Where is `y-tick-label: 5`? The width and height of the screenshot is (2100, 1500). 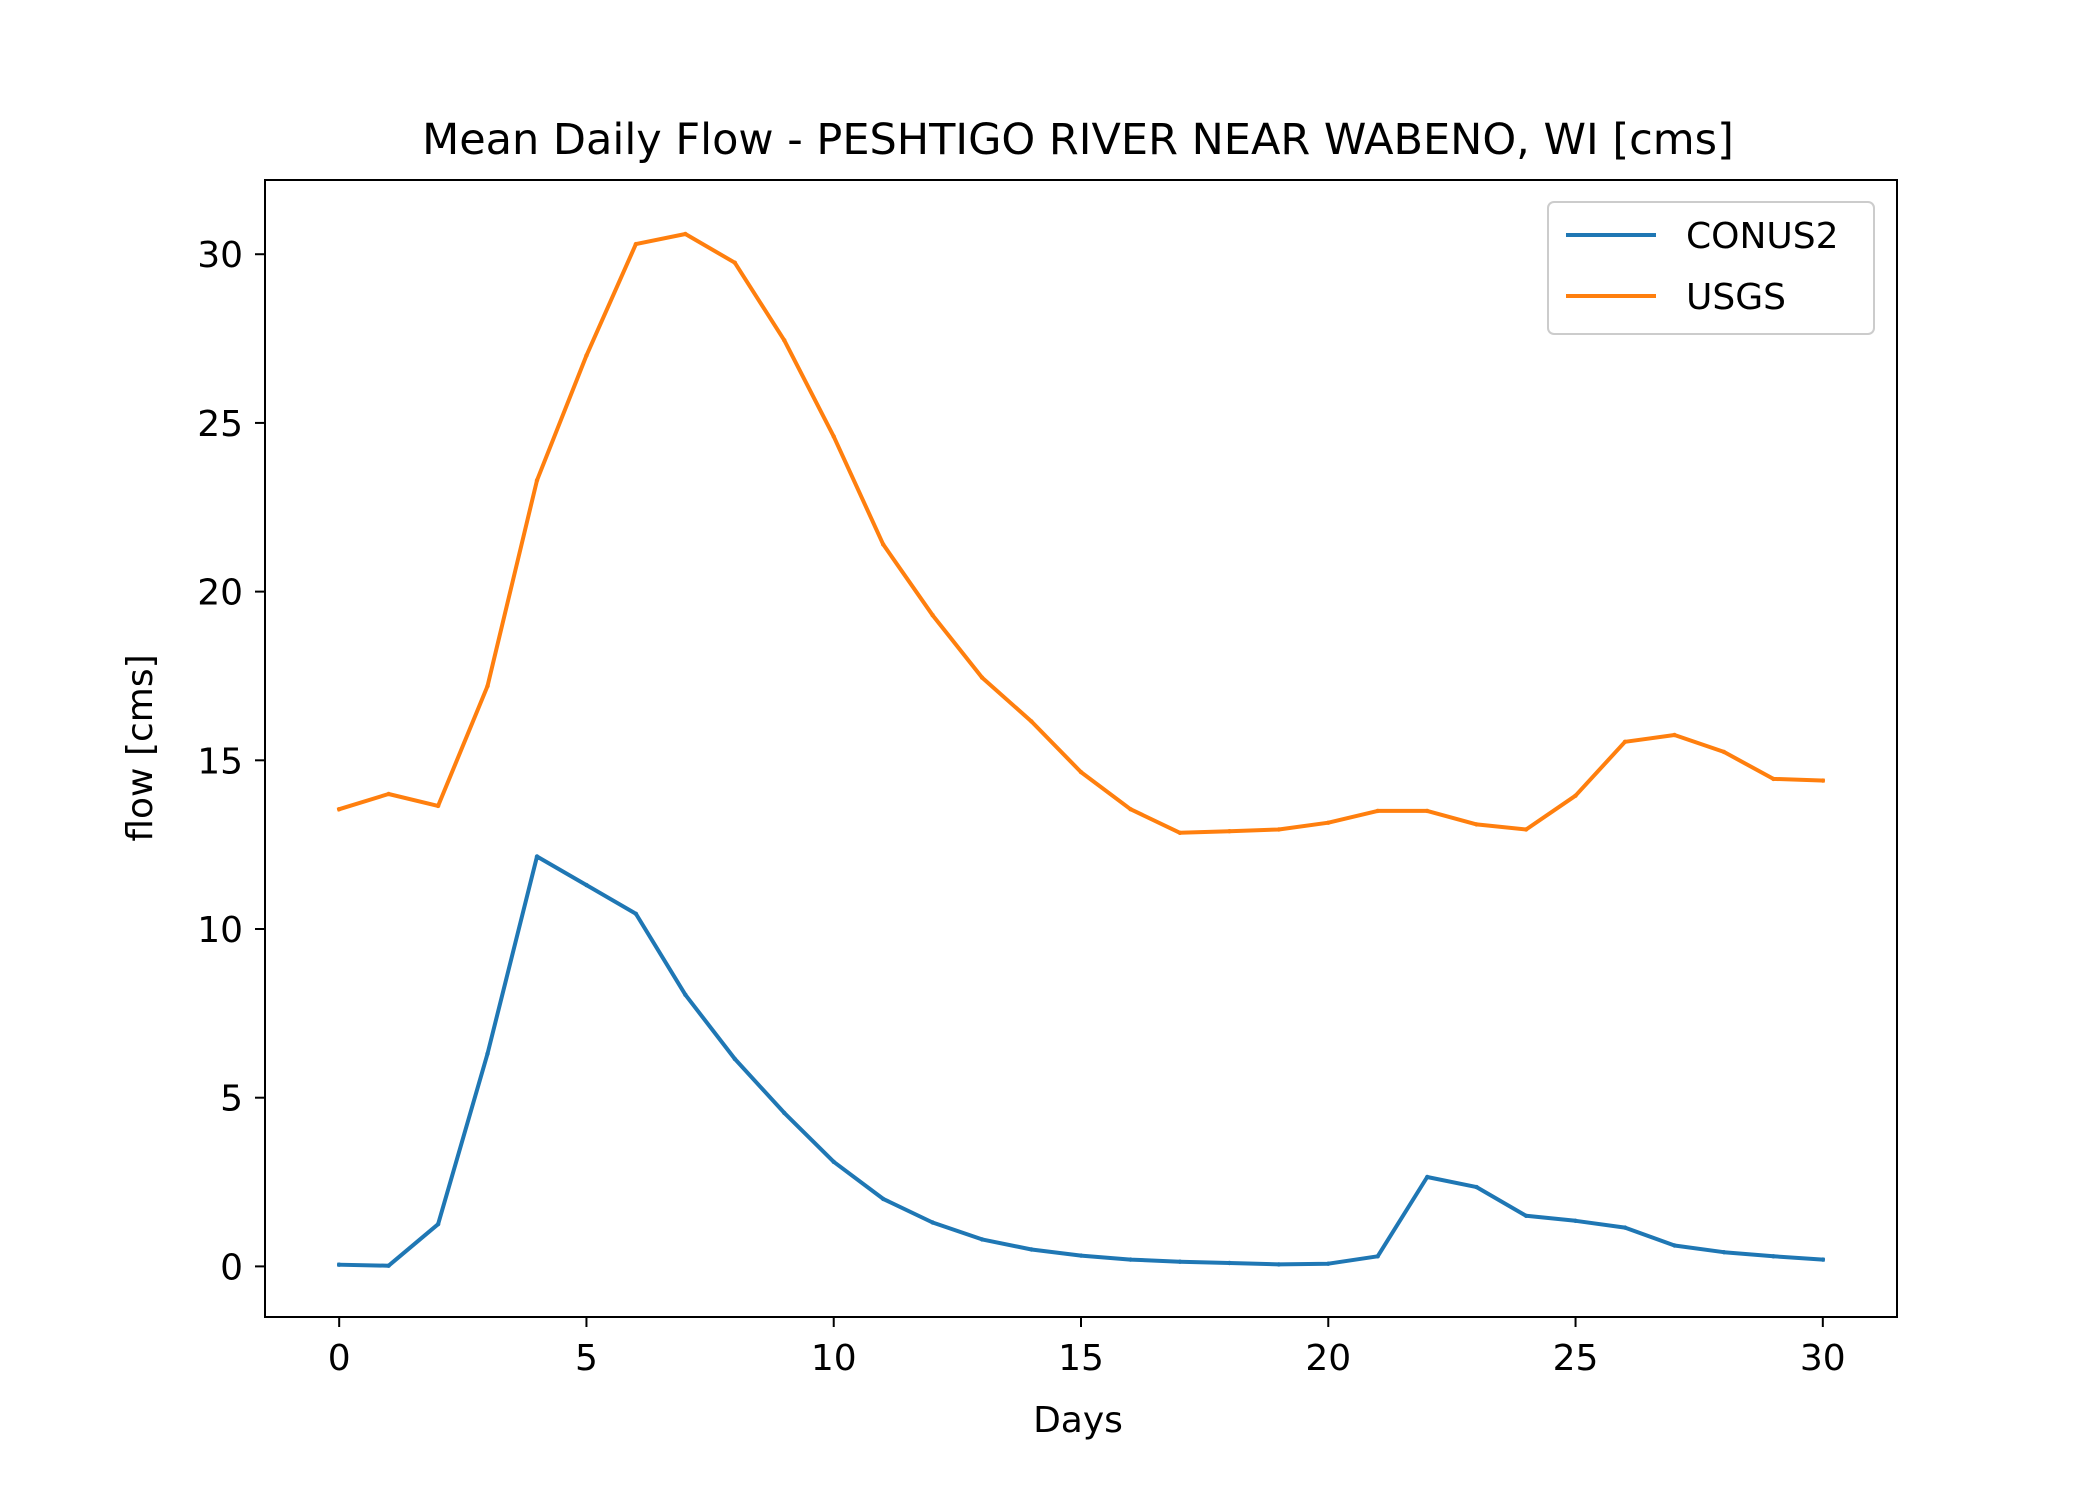 y-tick-label: 5 is located at coordinates (231, 1099).